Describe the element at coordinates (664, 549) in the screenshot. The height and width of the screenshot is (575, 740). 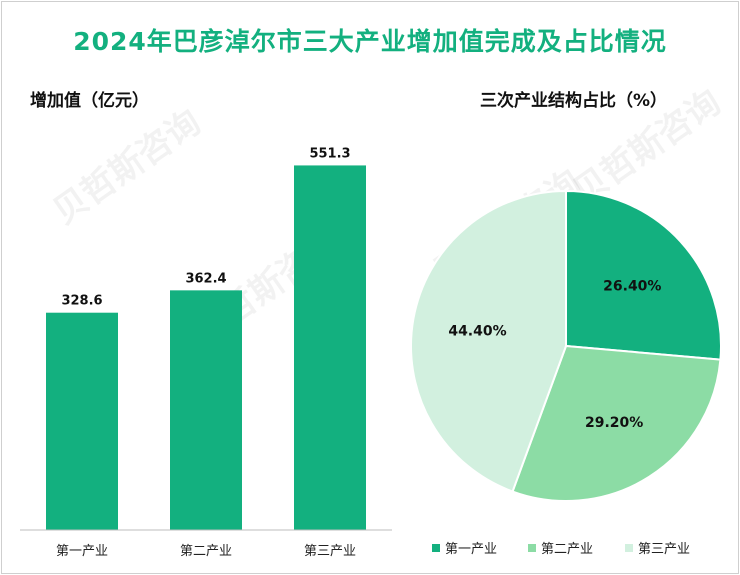
I see `legend-label: 第三产业` at that location.